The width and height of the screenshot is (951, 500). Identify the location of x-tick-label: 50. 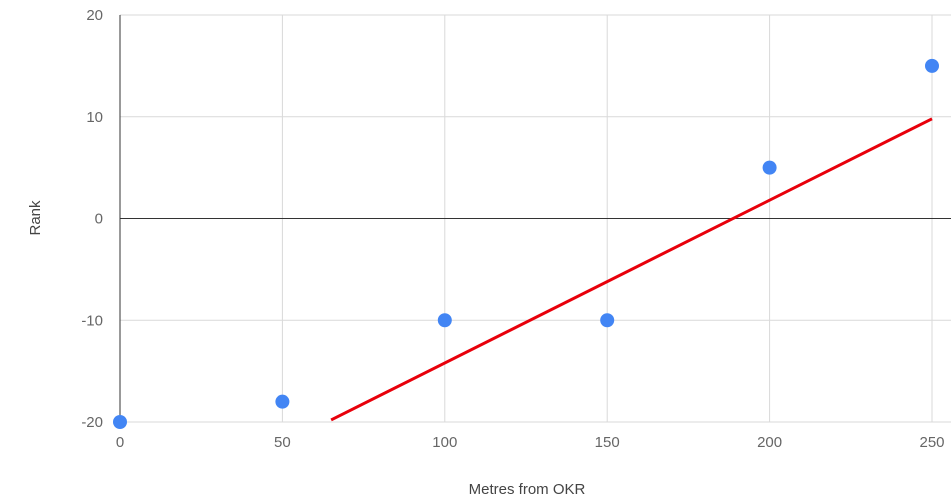
(282, 442).